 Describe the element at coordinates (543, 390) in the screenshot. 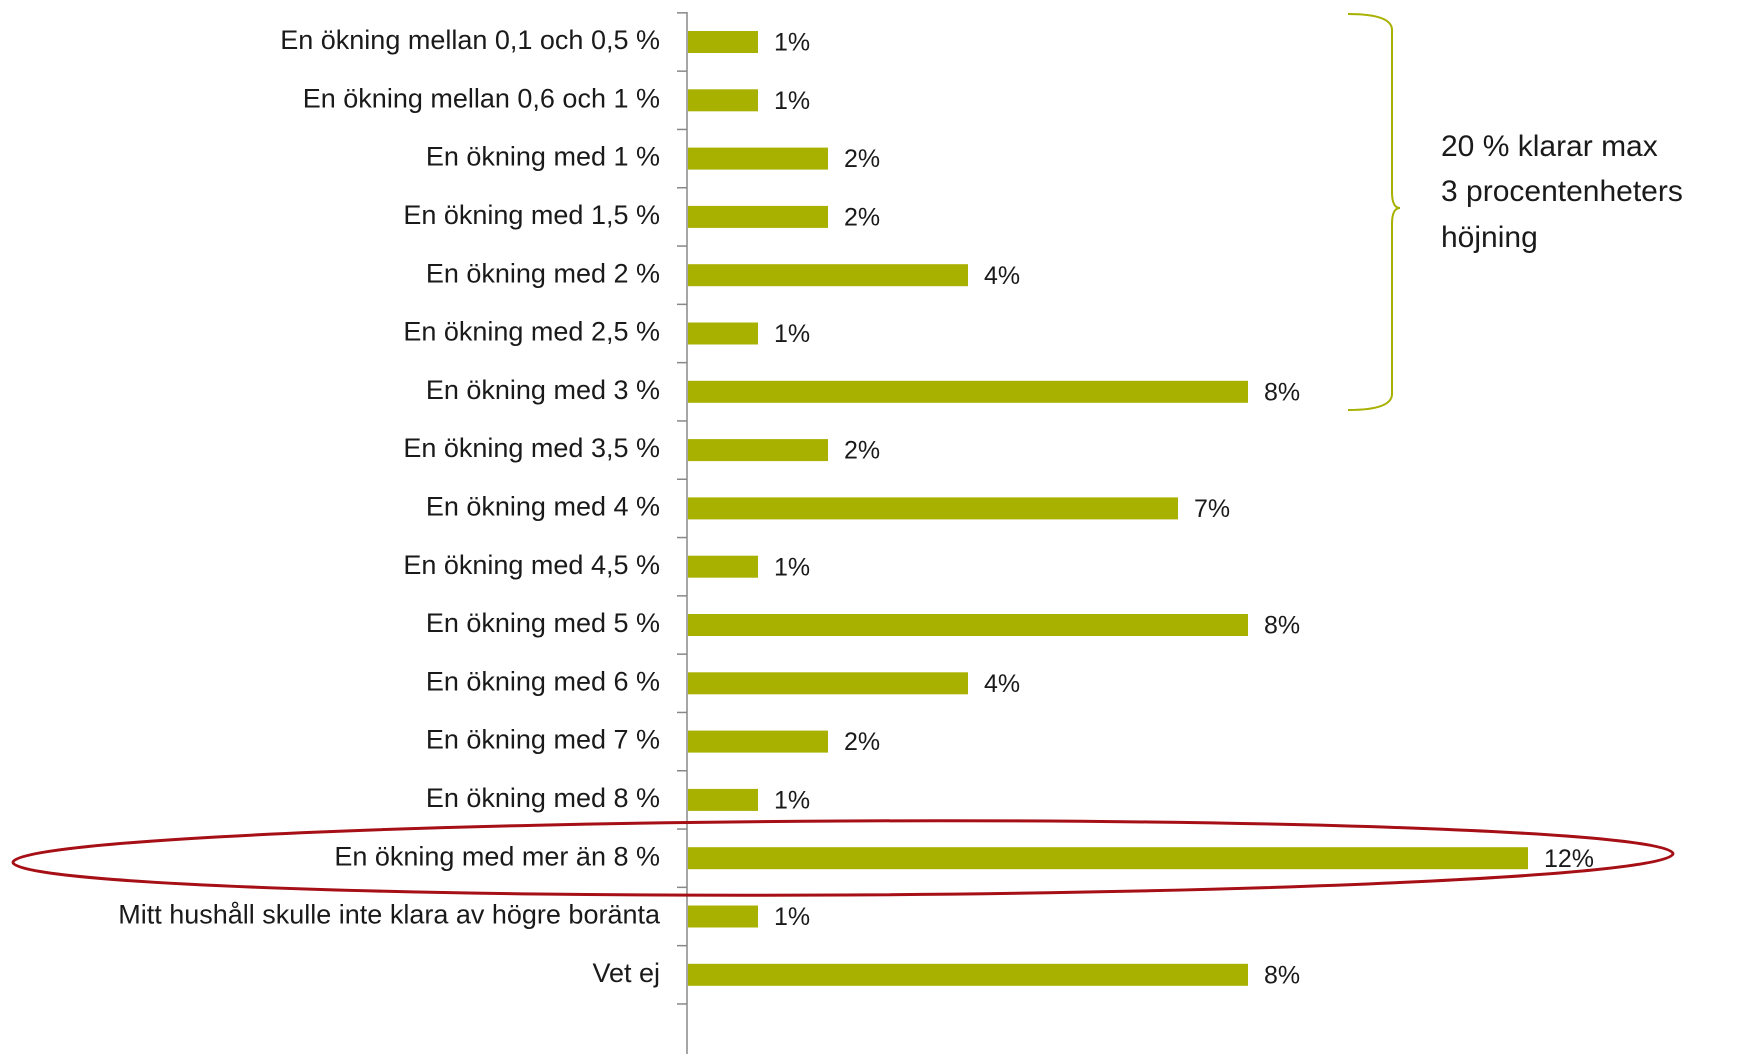

I see `category-label: En ökning med 3 %` at that location.